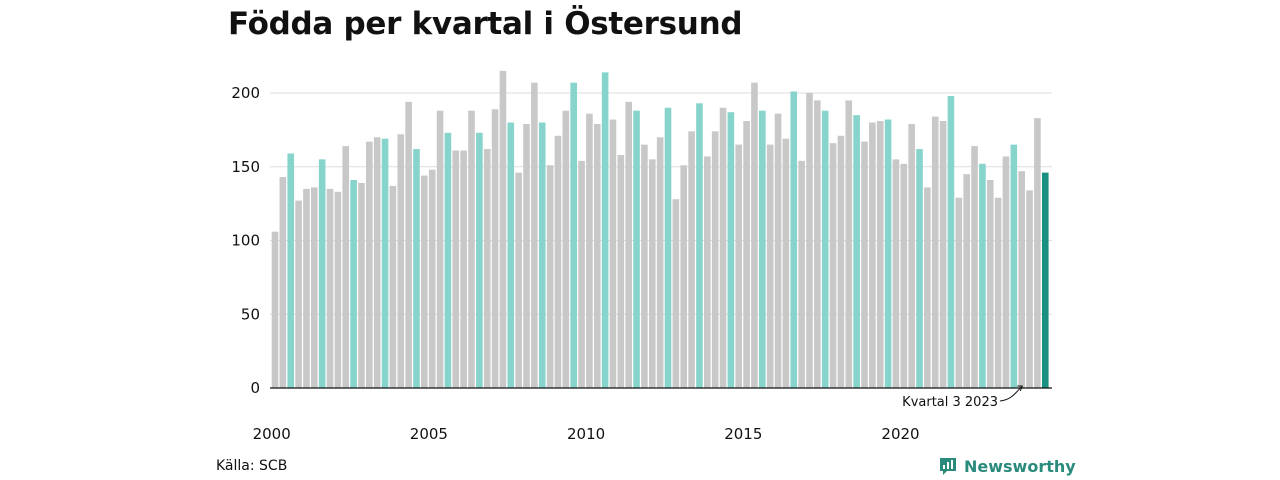 This screenshot has width=1280, height=480. Describe the element at coordinates (1020, 466) in the screenshot. I see `brand-name: Newsworthy` at that location.